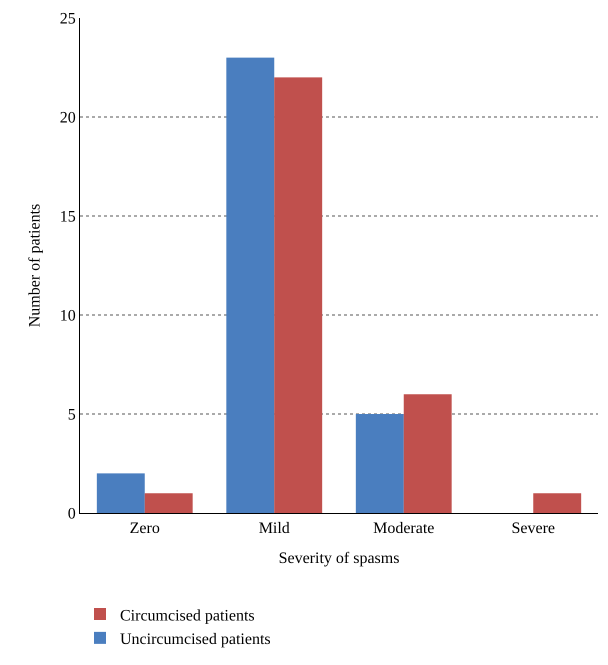 This screenshot has height=665, width=608. Describe the element at coordinates (72, 415) in the screenshot. I see `y-tick-label: 5` at that location.